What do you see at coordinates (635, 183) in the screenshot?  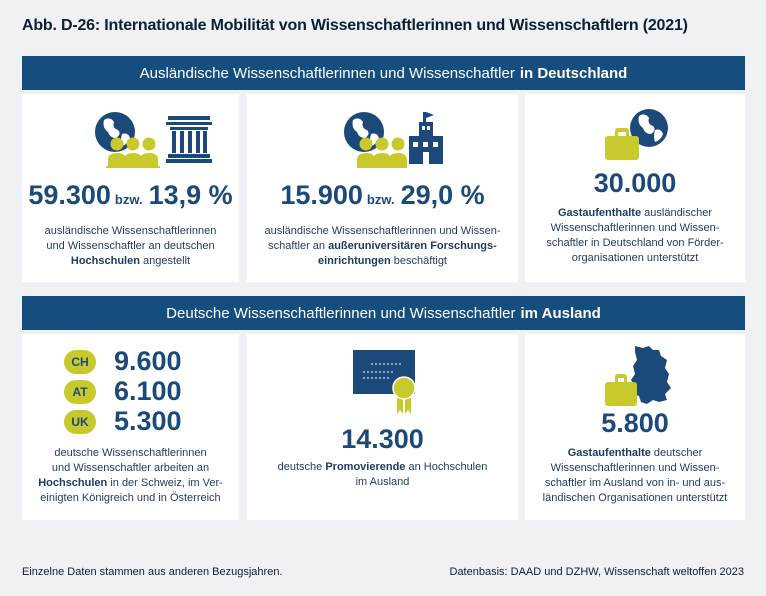 I see `value-count: 30.000` at bounding box center [635, 183].